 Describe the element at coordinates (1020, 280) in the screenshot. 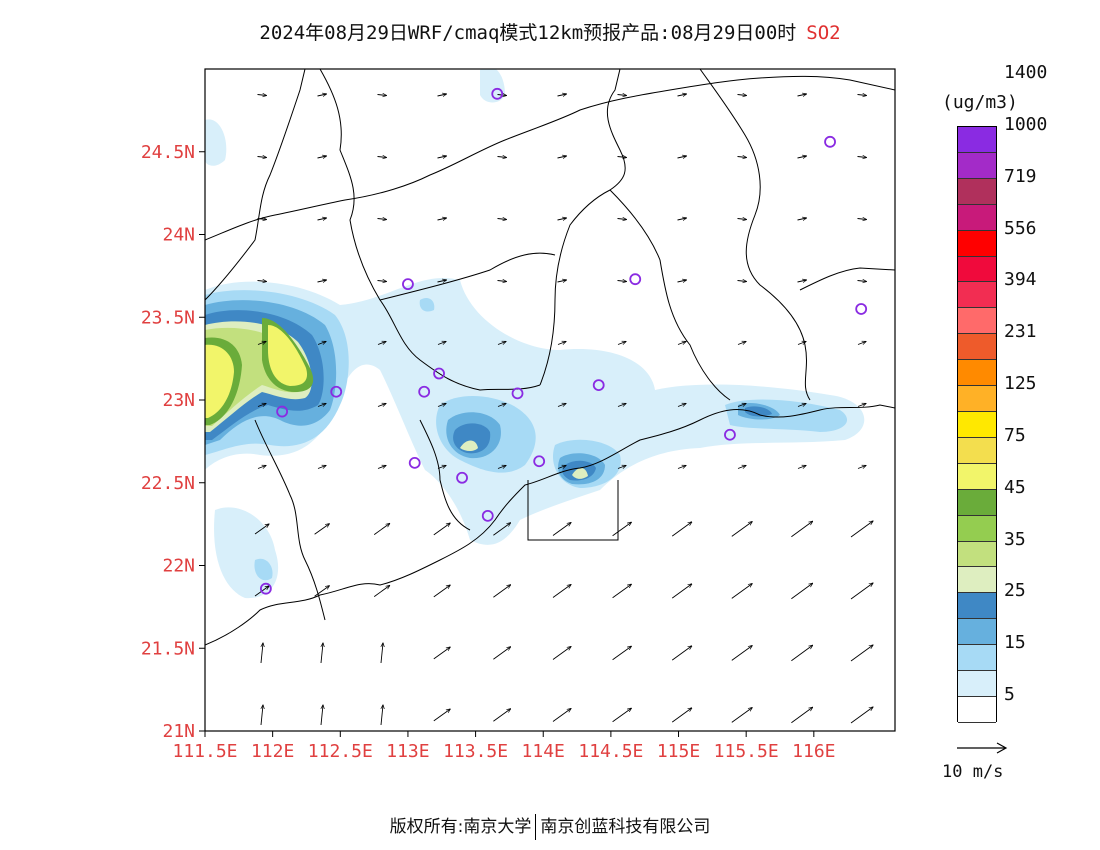

I see `legend-label: 394` at that location.